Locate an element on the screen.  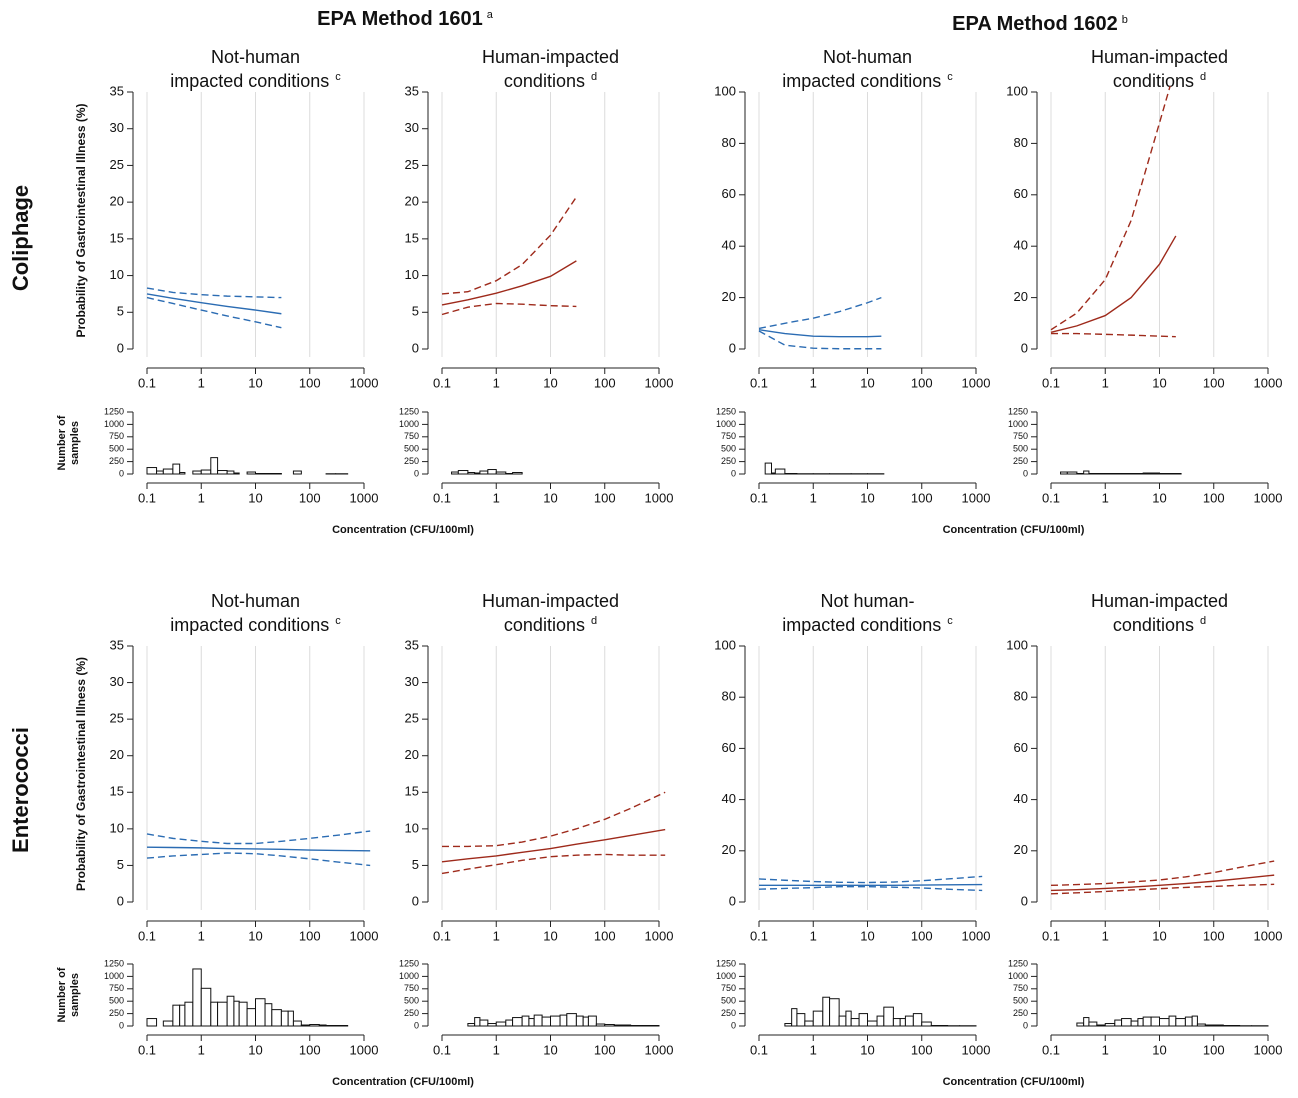
method-title-text: EPA Method 1601 is located at coordinates (400, 19).